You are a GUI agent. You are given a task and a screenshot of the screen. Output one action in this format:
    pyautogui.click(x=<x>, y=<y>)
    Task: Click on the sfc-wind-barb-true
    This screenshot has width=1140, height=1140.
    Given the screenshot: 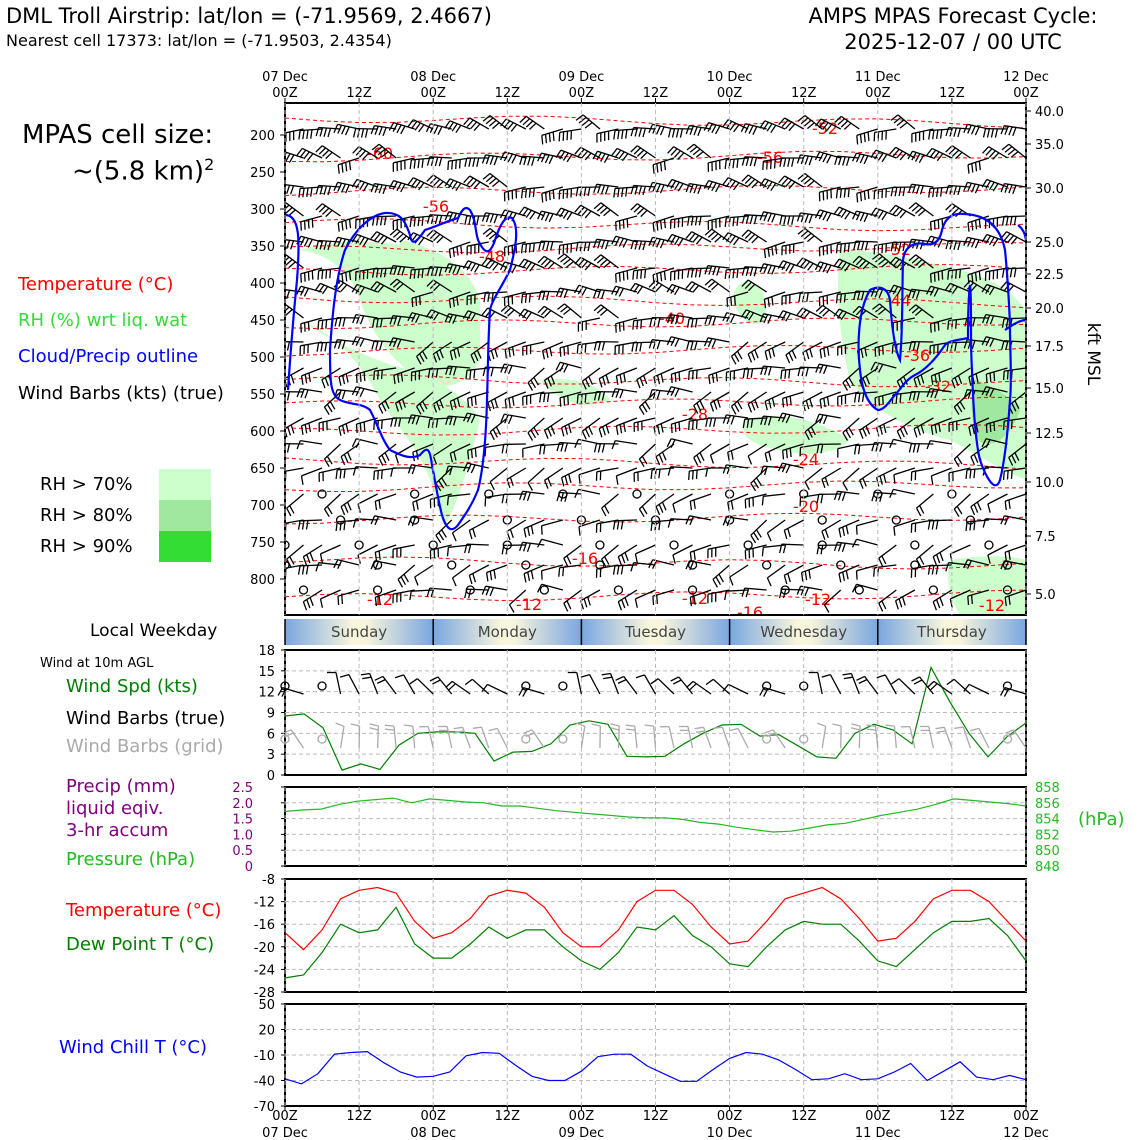 What is the action you would take?
    pyautogui.click(x=338, y=683)
    